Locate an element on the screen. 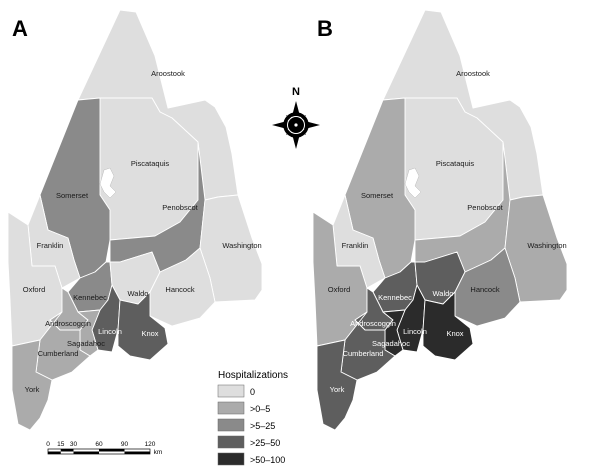 The height and width of the screenshot is (469, 600). legend-title: Hospitalizations is located at coordinates (253, 375).